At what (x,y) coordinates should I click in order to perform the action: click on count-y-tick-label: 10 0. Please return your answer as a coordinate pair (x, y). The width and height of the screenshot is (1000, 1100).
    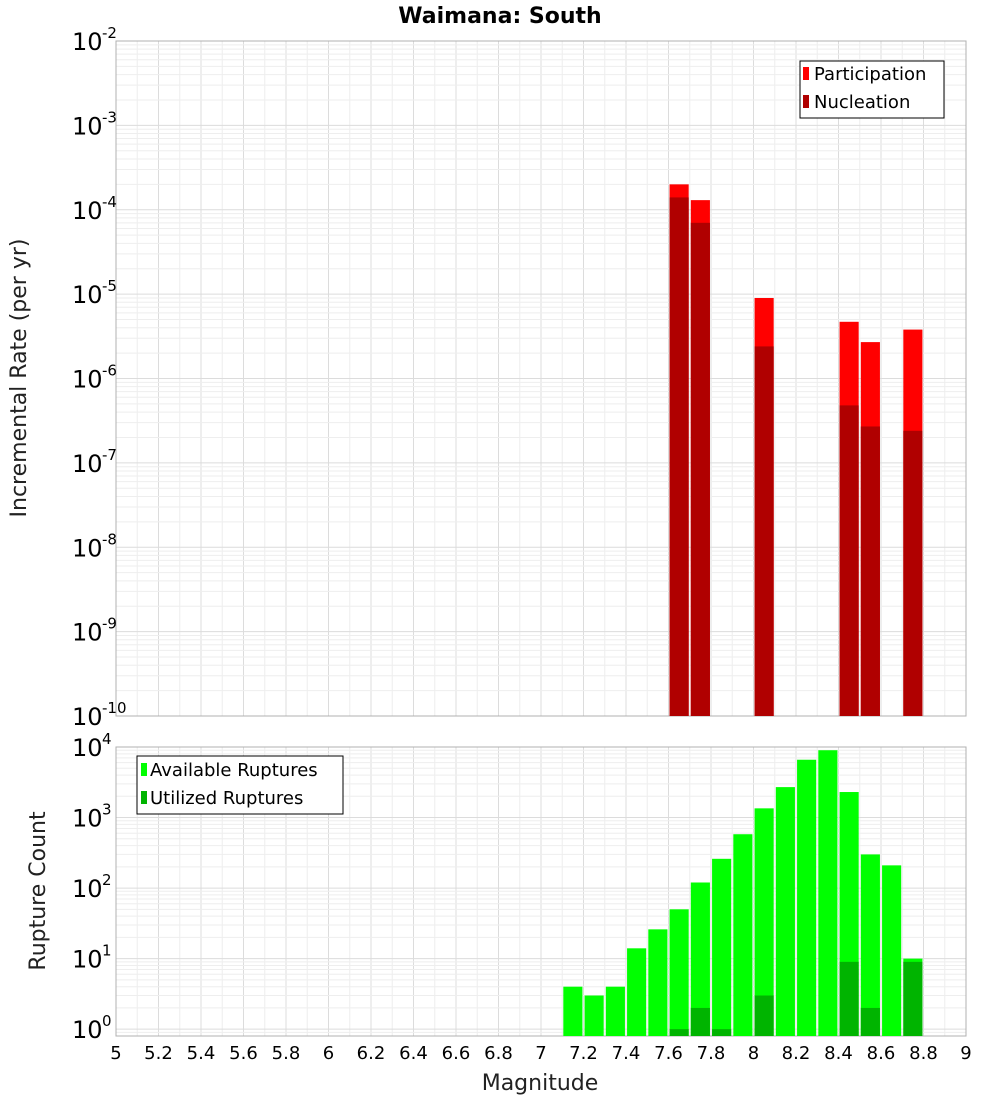
    Looking at the image, I should click on (92, 1028).